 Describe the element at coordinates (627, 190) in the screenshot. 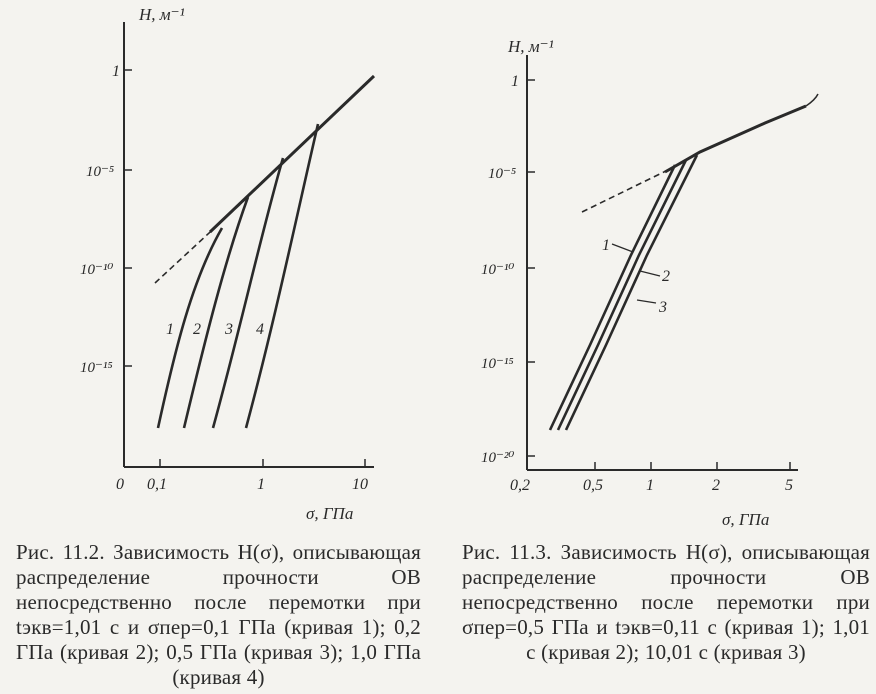

I see `fig2-envelope-dashed` at that location.